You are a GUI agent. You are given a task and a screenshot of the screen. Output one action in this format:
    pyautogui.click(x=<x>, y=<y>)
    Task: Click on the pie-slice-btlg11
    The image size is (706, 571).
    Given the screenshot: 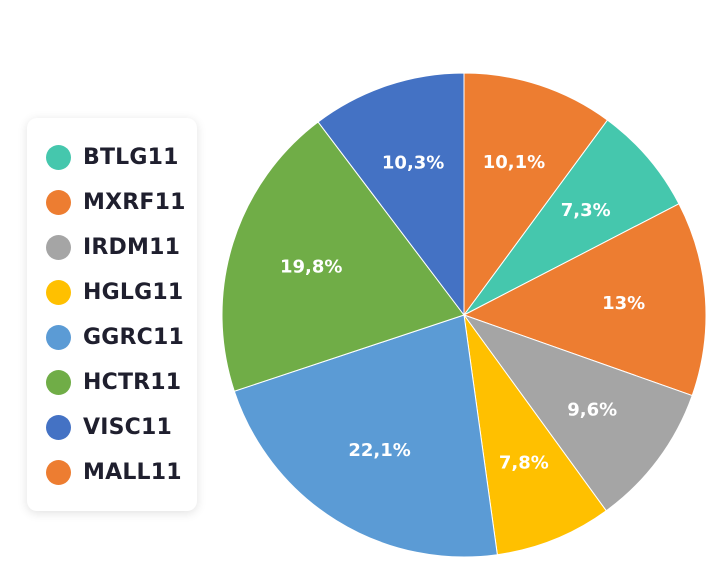 What is the action you would take?
    pyautogui.click(x=571, y=217)
    